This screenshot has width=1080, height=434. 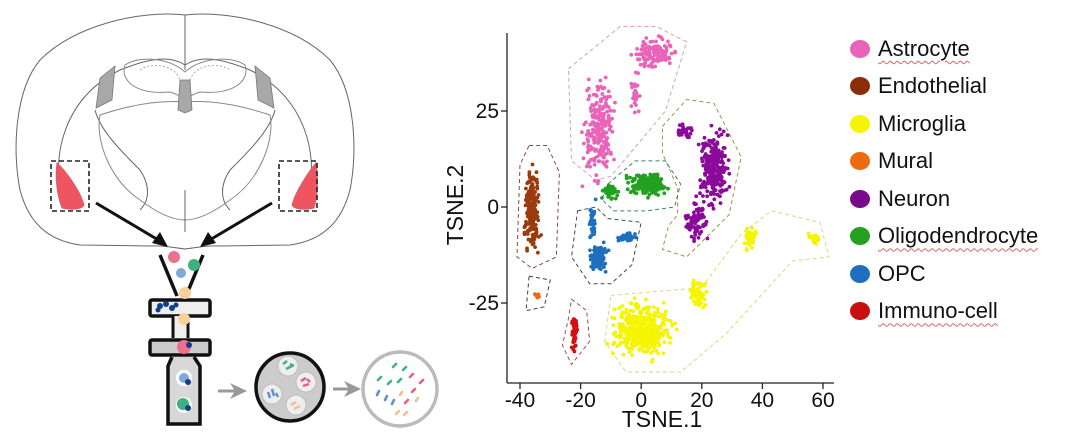 I want to click on hull-oligodendrocyte, so click(x=641, y=186).